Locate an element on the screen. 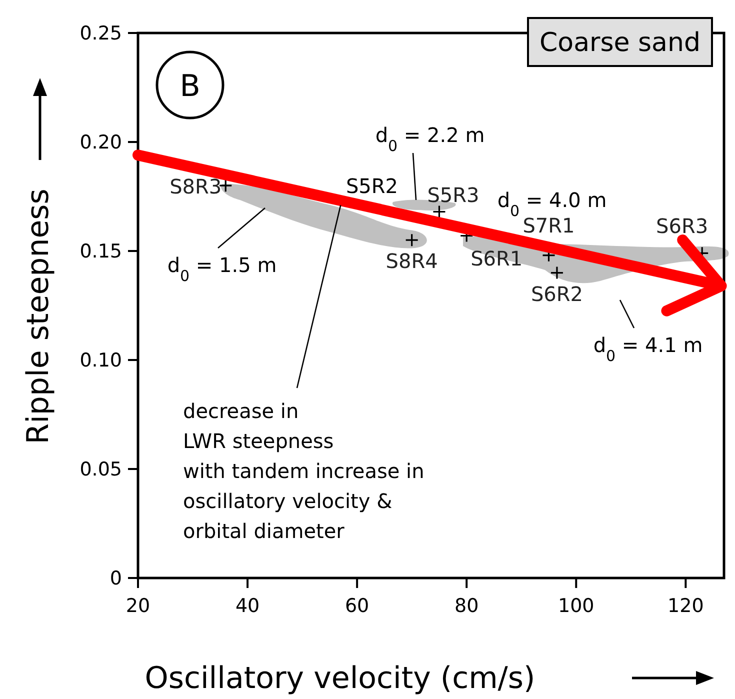  annotation: Coarse sand is located at coordinates (620, 43).